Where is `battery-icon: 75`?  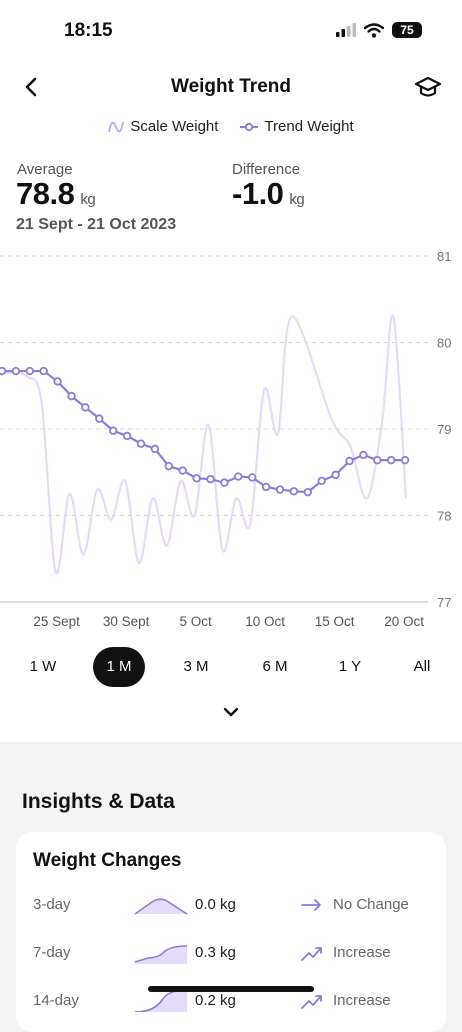
battery-icon: 75 is located at coordinates (407, 30).